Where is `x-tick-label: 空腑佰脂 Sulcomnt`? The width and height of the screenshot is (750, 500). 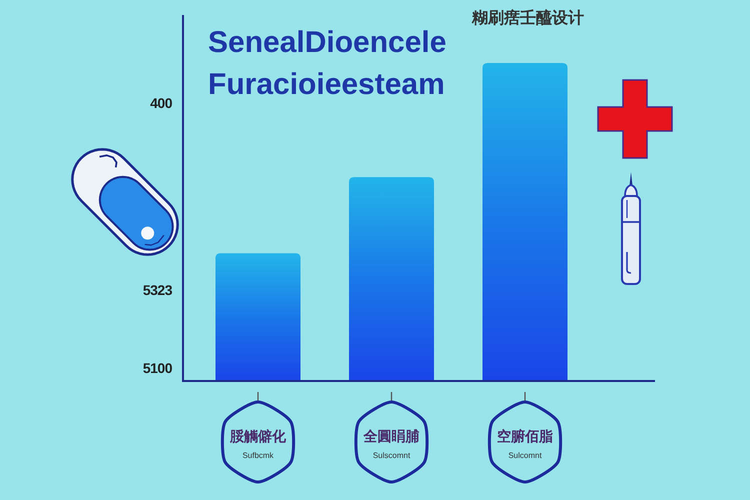 x-tick-label: 空腑佰脂 Sulcomnt is located at coordinates (525, 444).